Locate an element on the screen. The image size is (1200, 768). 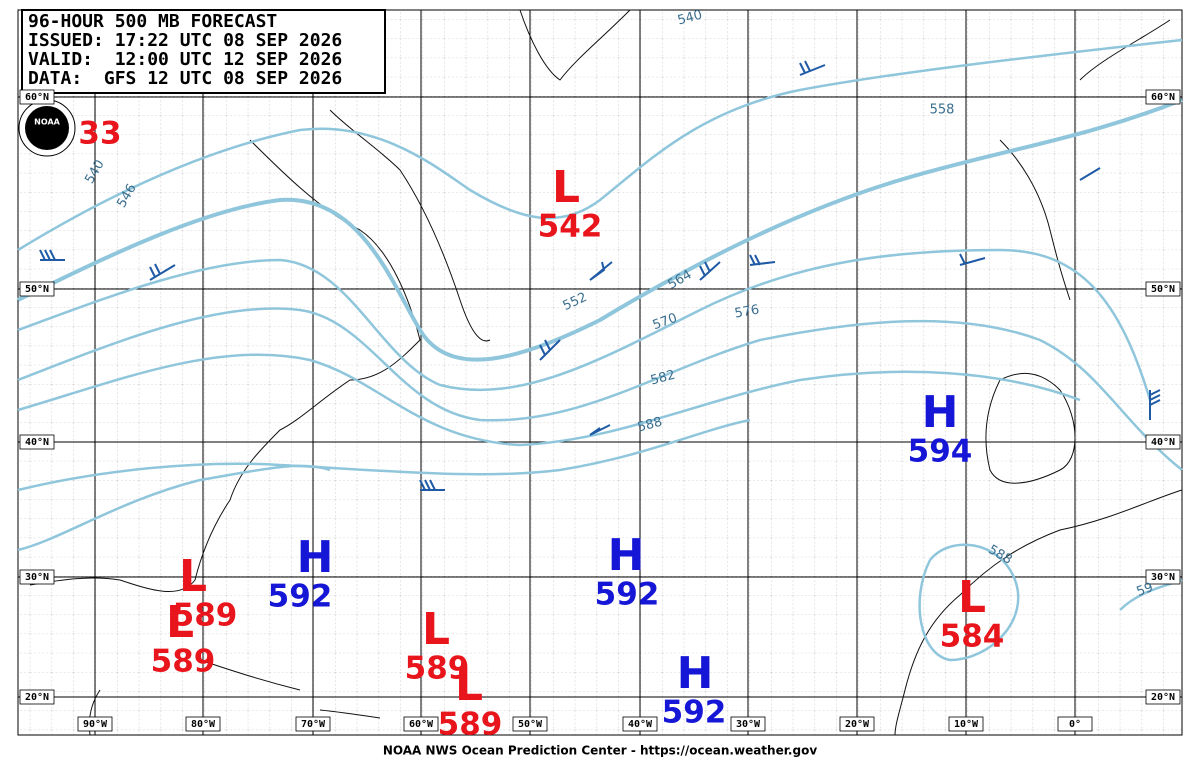
lon-label: 70°W is located at coordinates (313, 724).